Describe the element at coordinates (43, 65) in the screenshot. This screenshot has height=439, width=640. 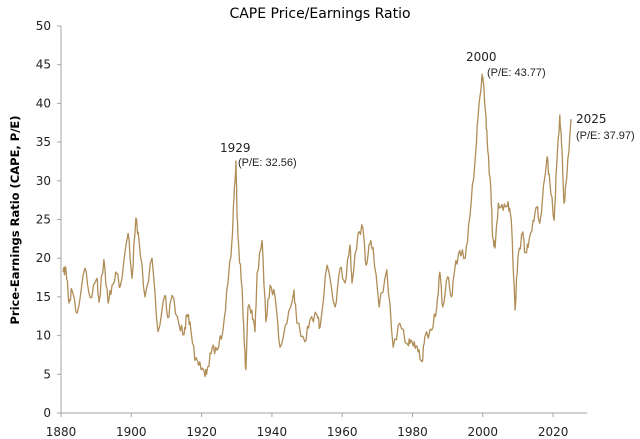
I see `y-tick-label: 45` at that location.